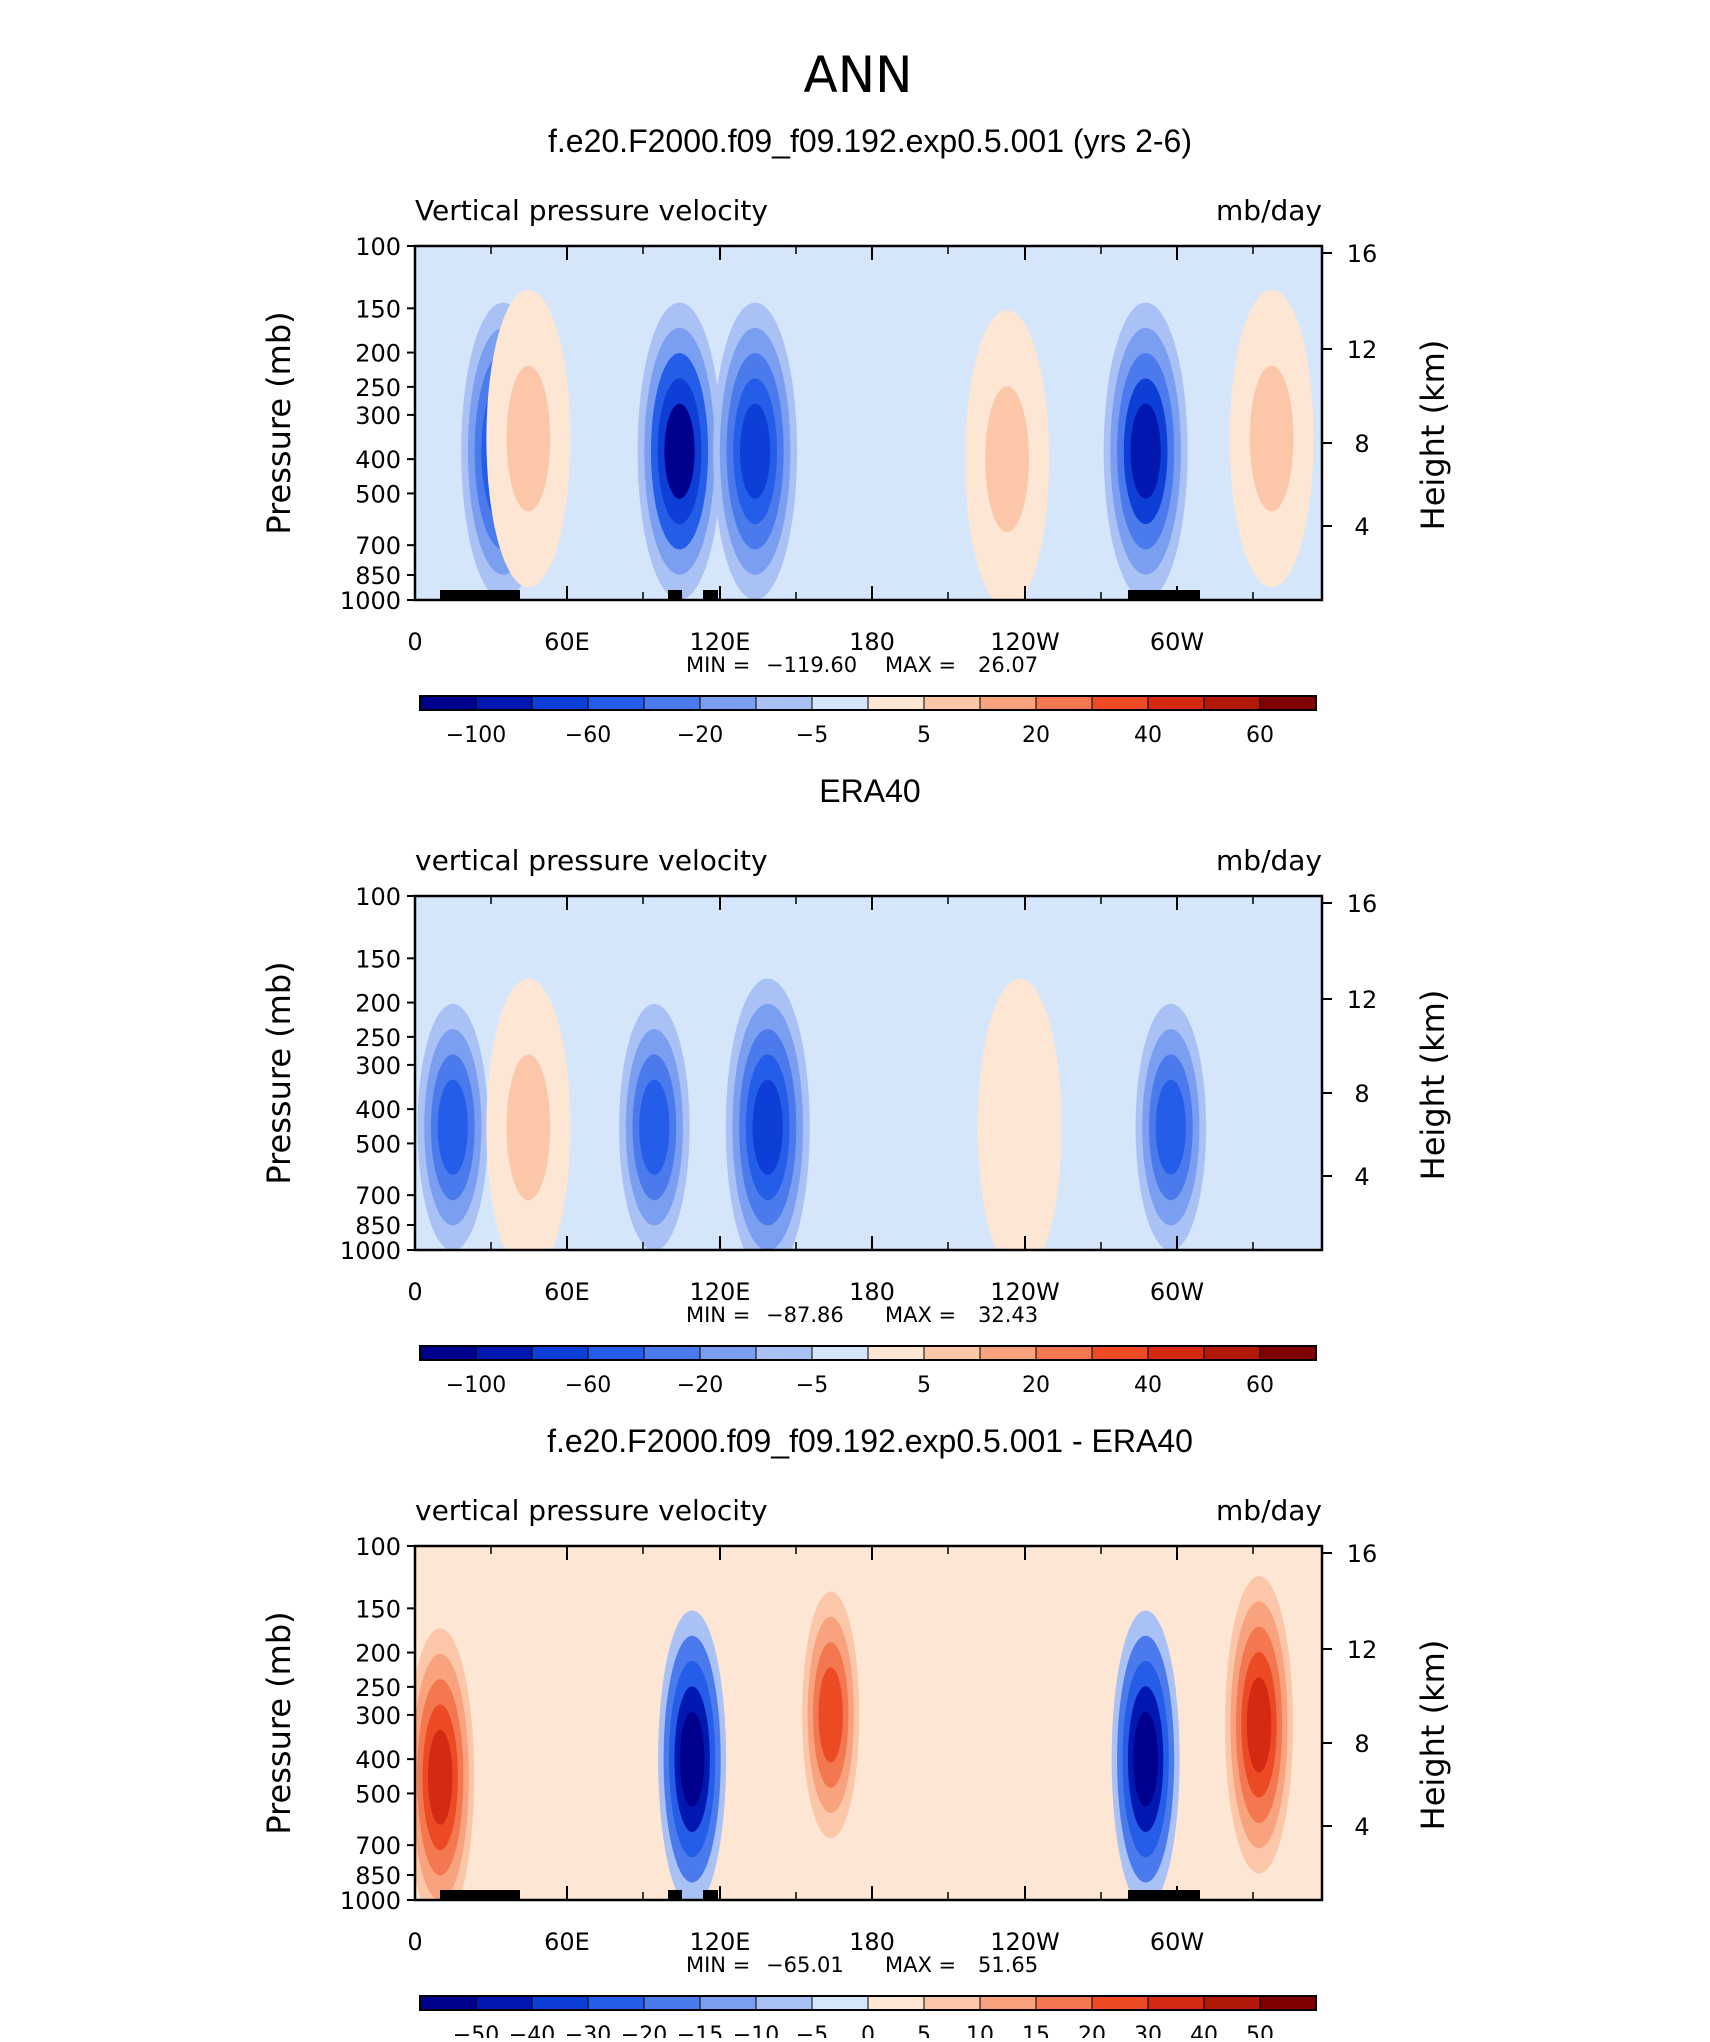  Describe the element at coordinates (1433, 1085) in the screenshot. I see `y-right-axis-title: Height (km)` at that location.